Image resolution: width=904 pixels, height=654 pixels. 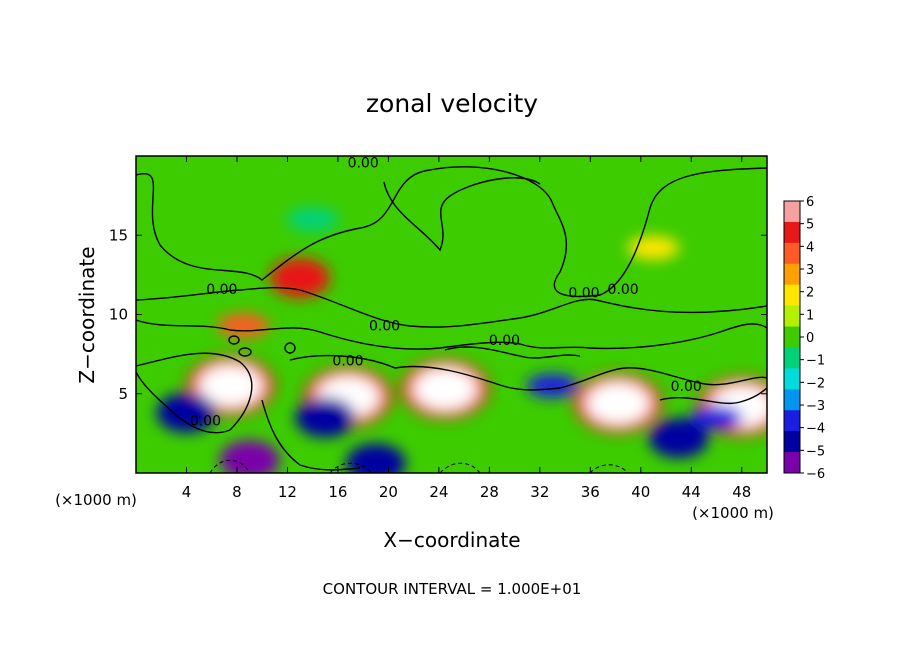 I want to click on x-tick-label: 44, so click(x=691, y=492).